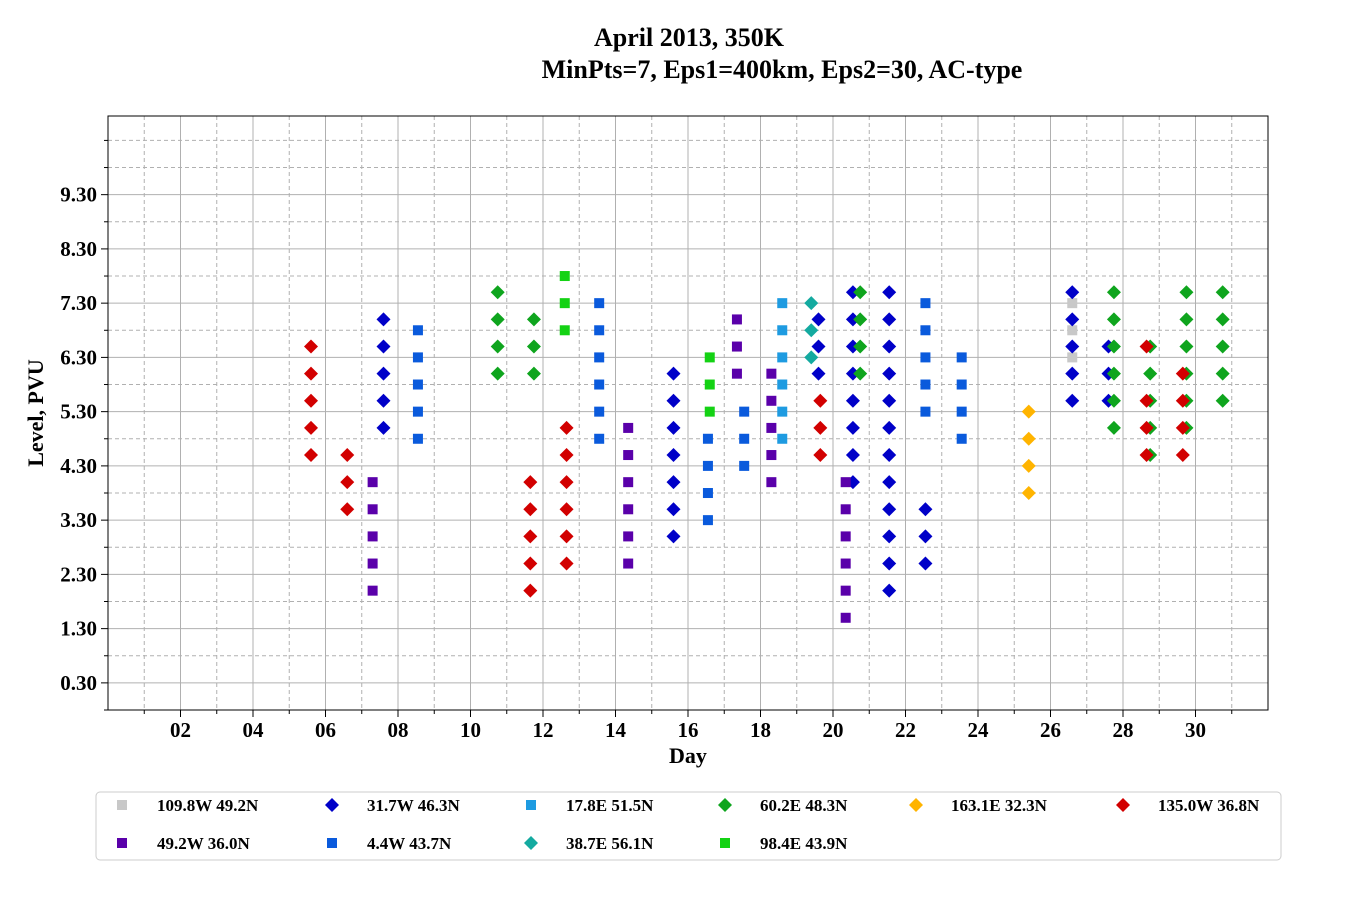  Describe the element at coordinates (398, 730) in the screenshot. I see `x-tick-label: 08` at that location.